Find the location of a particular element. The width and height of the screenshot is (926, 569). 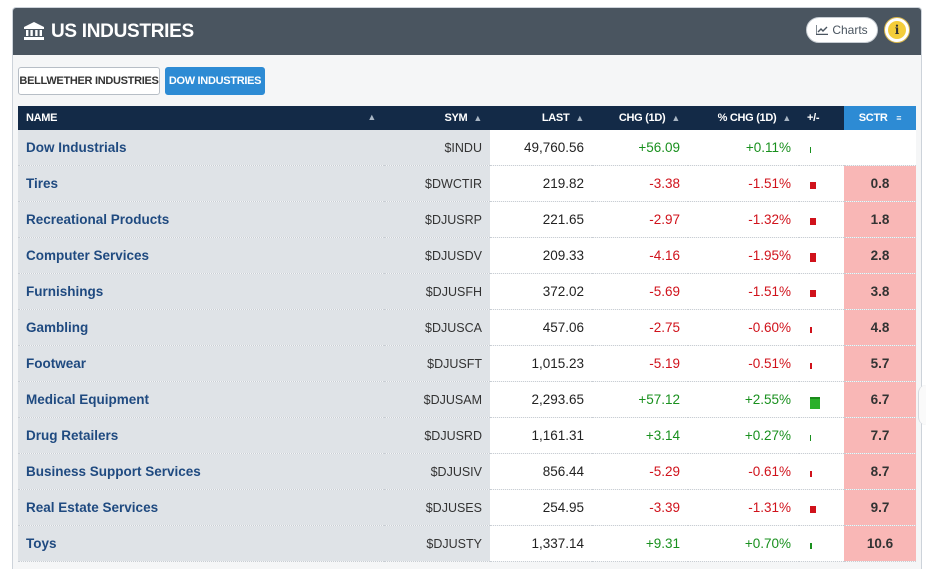

symbol: $DJUSDV is located at coordinates (437, 255).